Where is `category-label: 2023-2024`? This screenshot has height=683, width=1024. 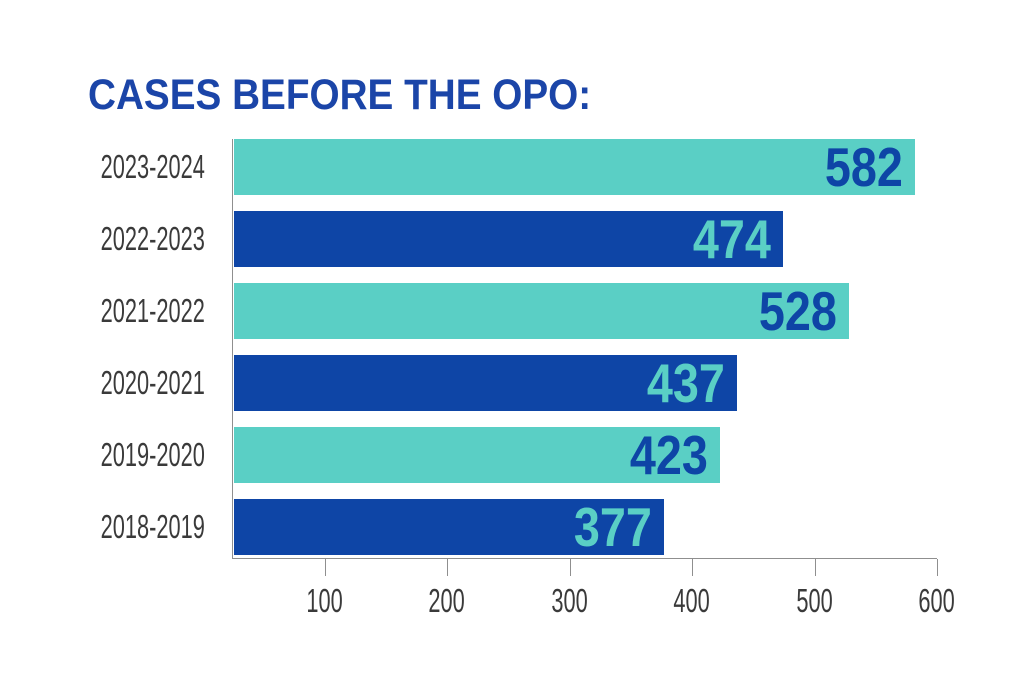
category-label: 2023-2024 is located at coordinates (102, 167).